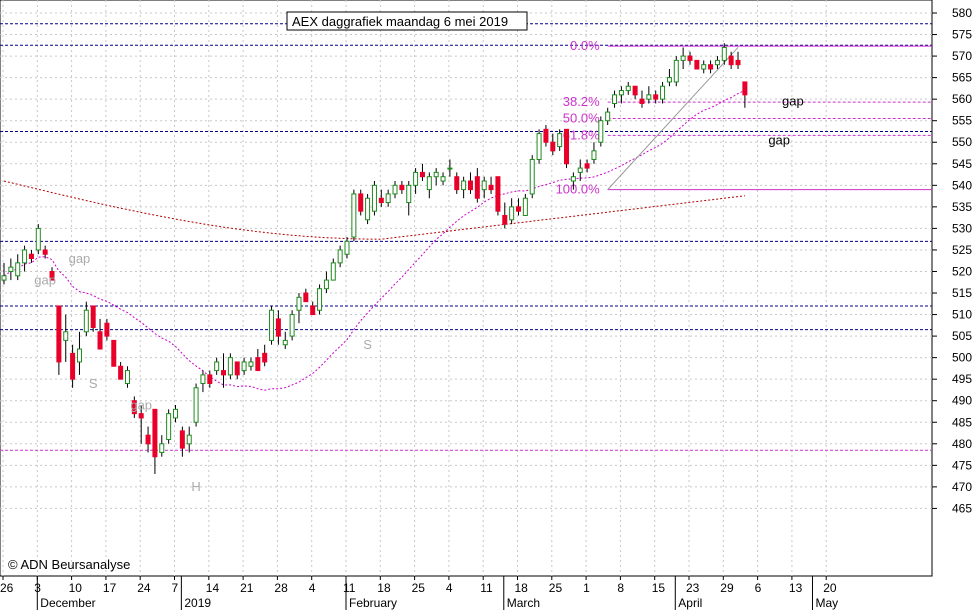  I want to click on x-tick-label: 8, so click(620, 588).